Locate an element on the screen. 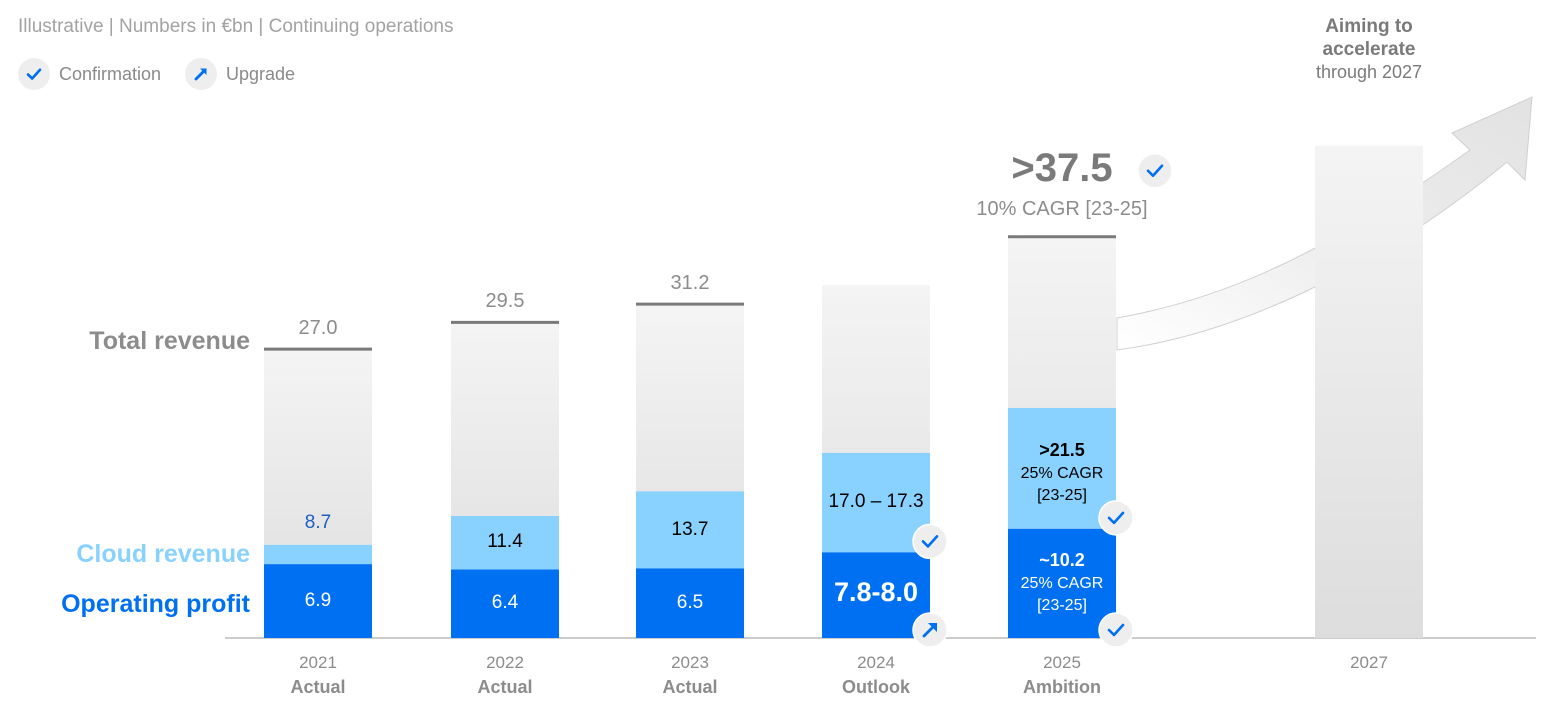 This screenshot has height=715, width=1556. total-revenue-value-2021: 27.0 is located at coordinates (318, 328).